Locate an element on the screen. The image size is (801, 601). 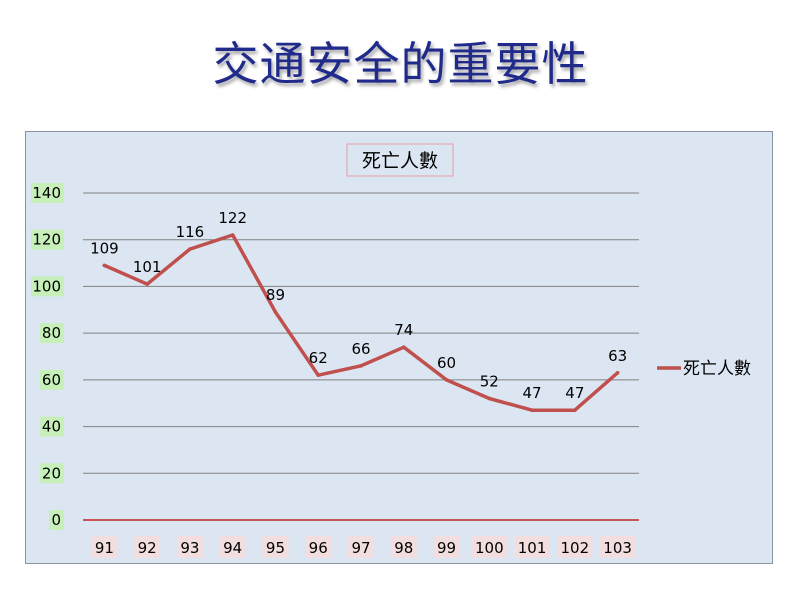
y-tick-label: 140 is located at coordinates (46, 193).